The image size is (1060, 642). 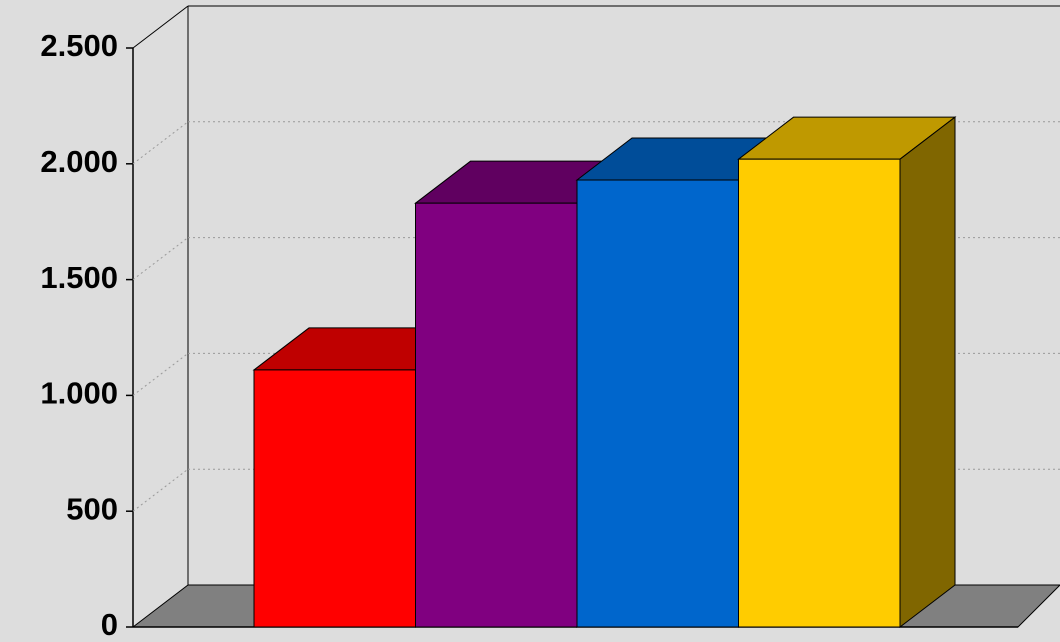 I want to click on y-tick-label: 1.000, so click(x=79, y=393).